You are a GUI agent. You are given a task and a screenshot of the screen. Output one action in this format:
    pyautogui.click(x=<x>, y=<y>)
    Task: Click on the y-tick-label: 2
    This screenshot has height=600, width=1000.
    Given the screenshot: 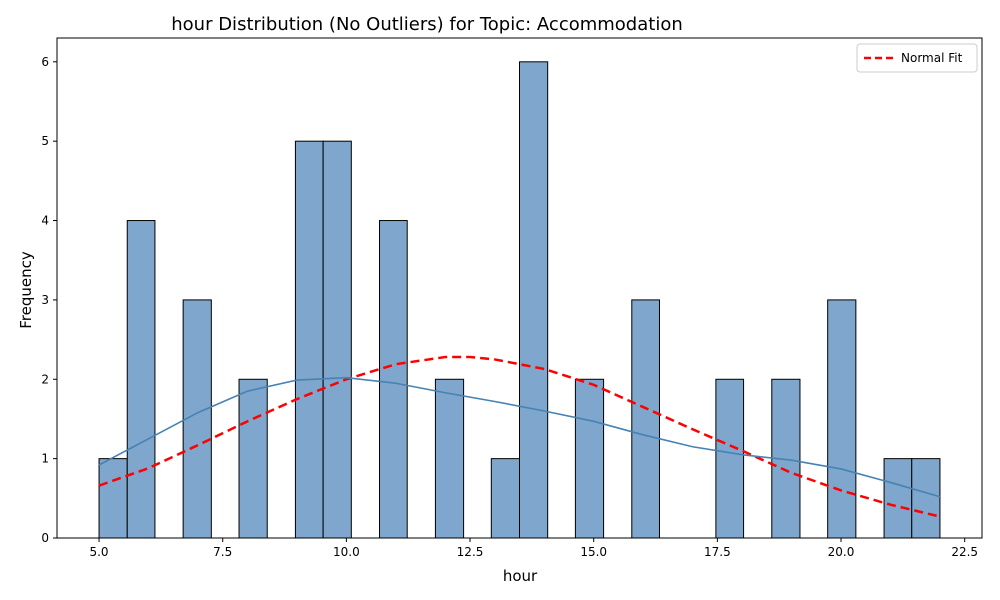 What is the action you would take?
    pyautogui.click(x=45, y=379)
    